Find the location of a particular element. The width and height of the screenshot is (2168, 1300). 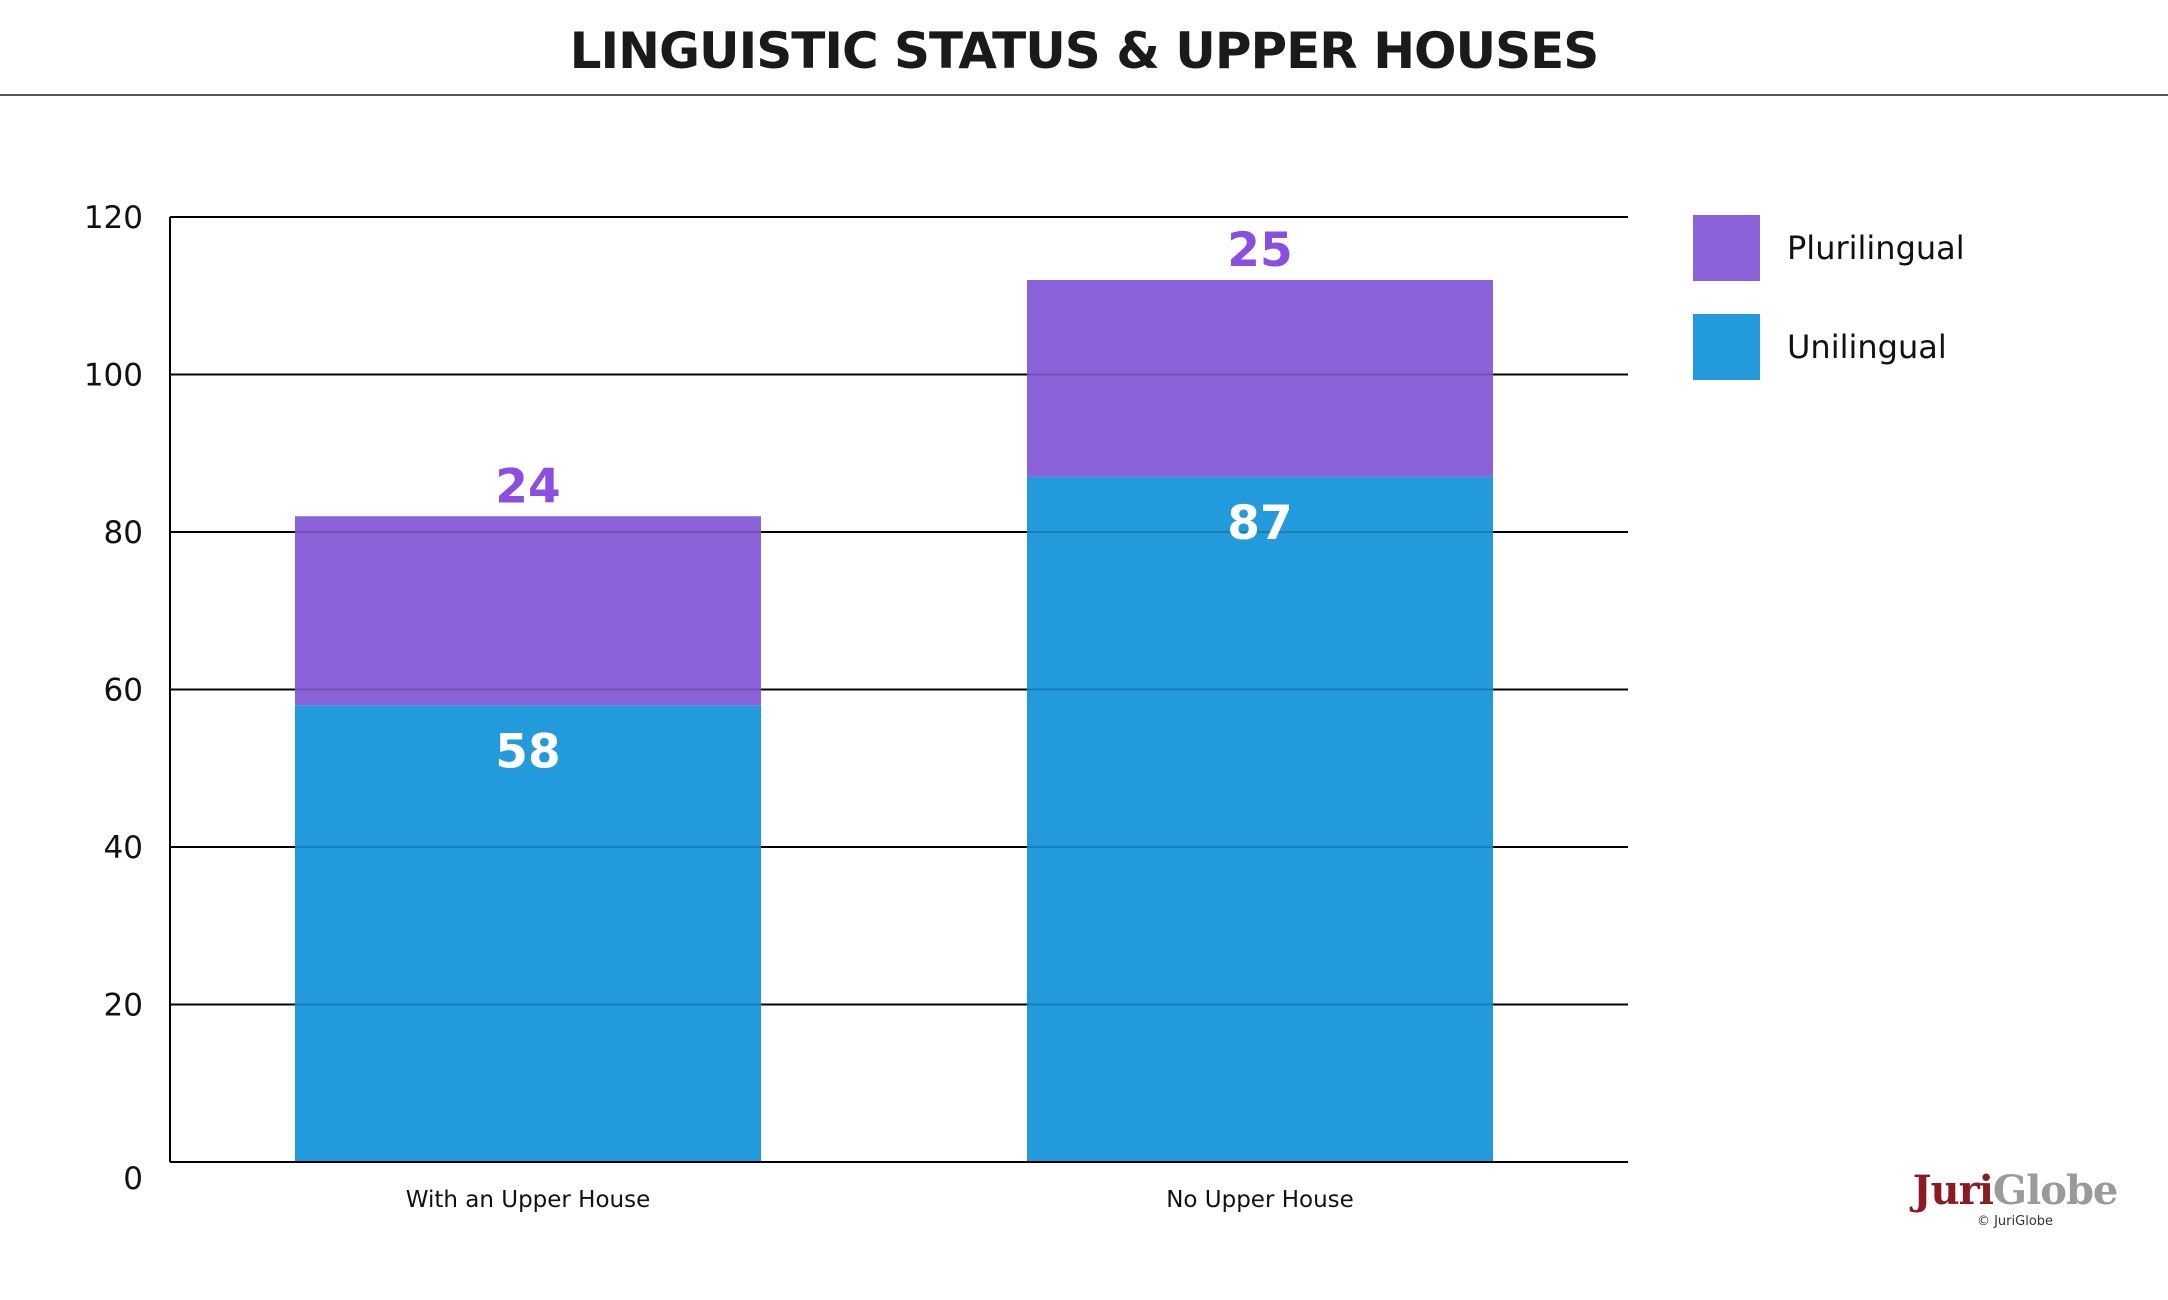

value-label-unilingual-1: 87 is located at coordinates (1259, 523).